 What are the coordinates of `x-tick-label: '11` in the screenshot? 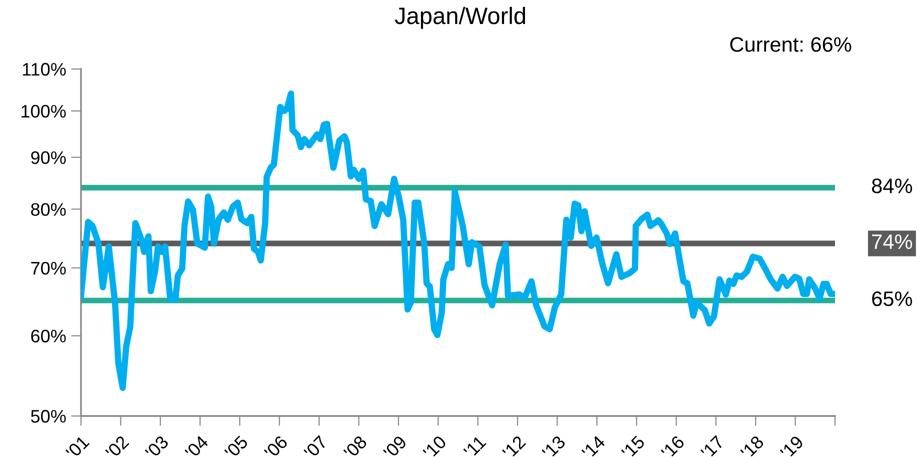 It's located at (474, 446).